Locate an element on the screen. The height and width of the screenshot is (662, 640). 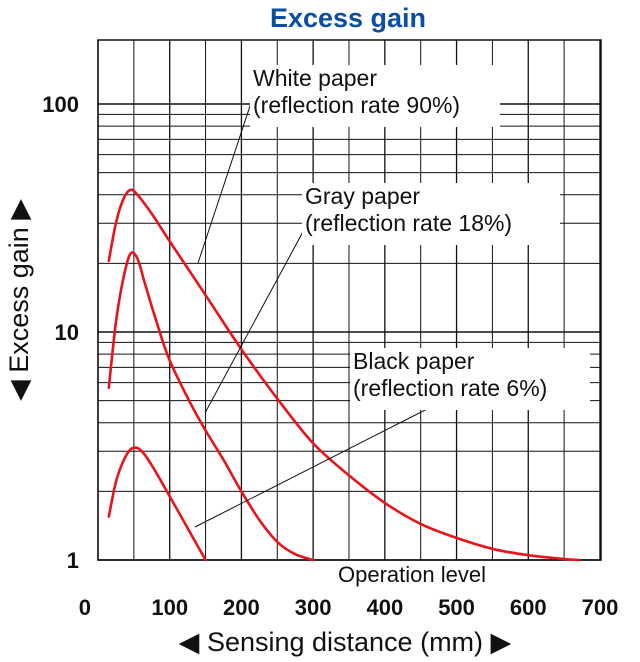
x-tick-labels: 0 100 200 300 400 500 600 700 is located at coordinates (349, 607).